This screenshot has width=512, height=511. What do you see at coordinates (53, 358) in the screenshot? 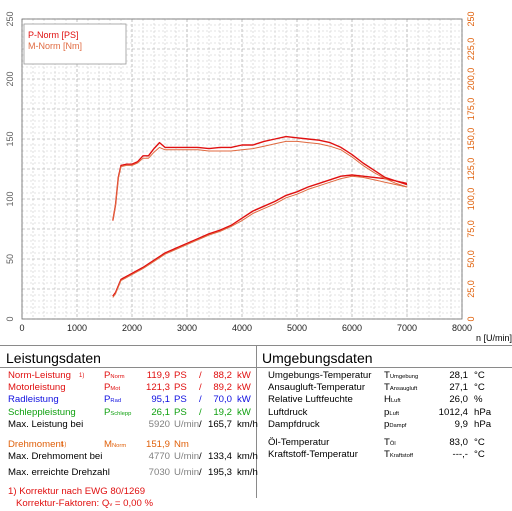
I see `leistungsdaten-title: Leistungsdaten` at bounding box center [53, 358].